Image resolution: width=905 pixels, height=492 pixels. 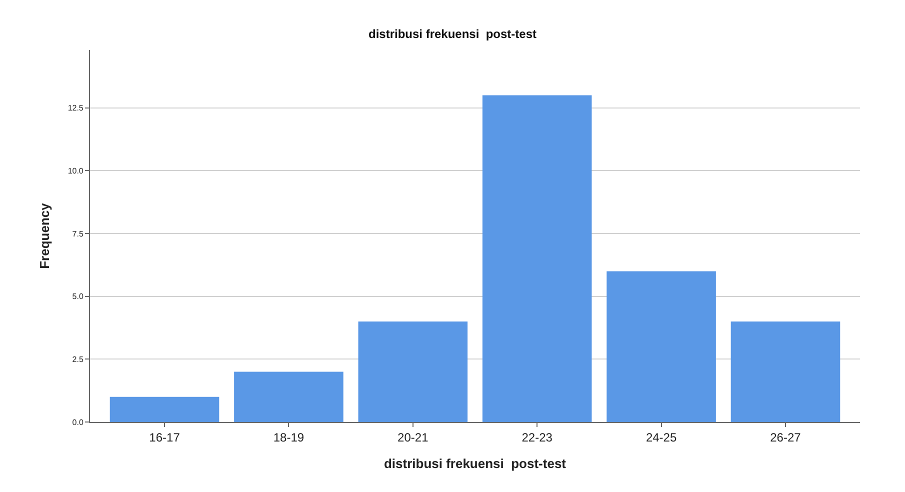 What do you see at coordinates (78, 233) in the screenshot?
I see `y-tick-label: 7.5` at bounding box center [78, 233].